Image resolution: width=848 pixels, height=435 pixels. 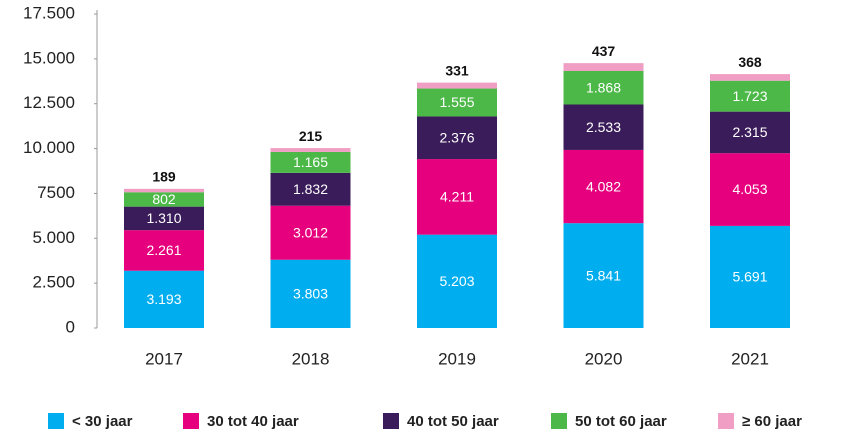 What do you see at coordinates (621, 421) in the screenshot?
I see `legend-label: 50 tot 60 jaar` at bounding box center [621, 421].